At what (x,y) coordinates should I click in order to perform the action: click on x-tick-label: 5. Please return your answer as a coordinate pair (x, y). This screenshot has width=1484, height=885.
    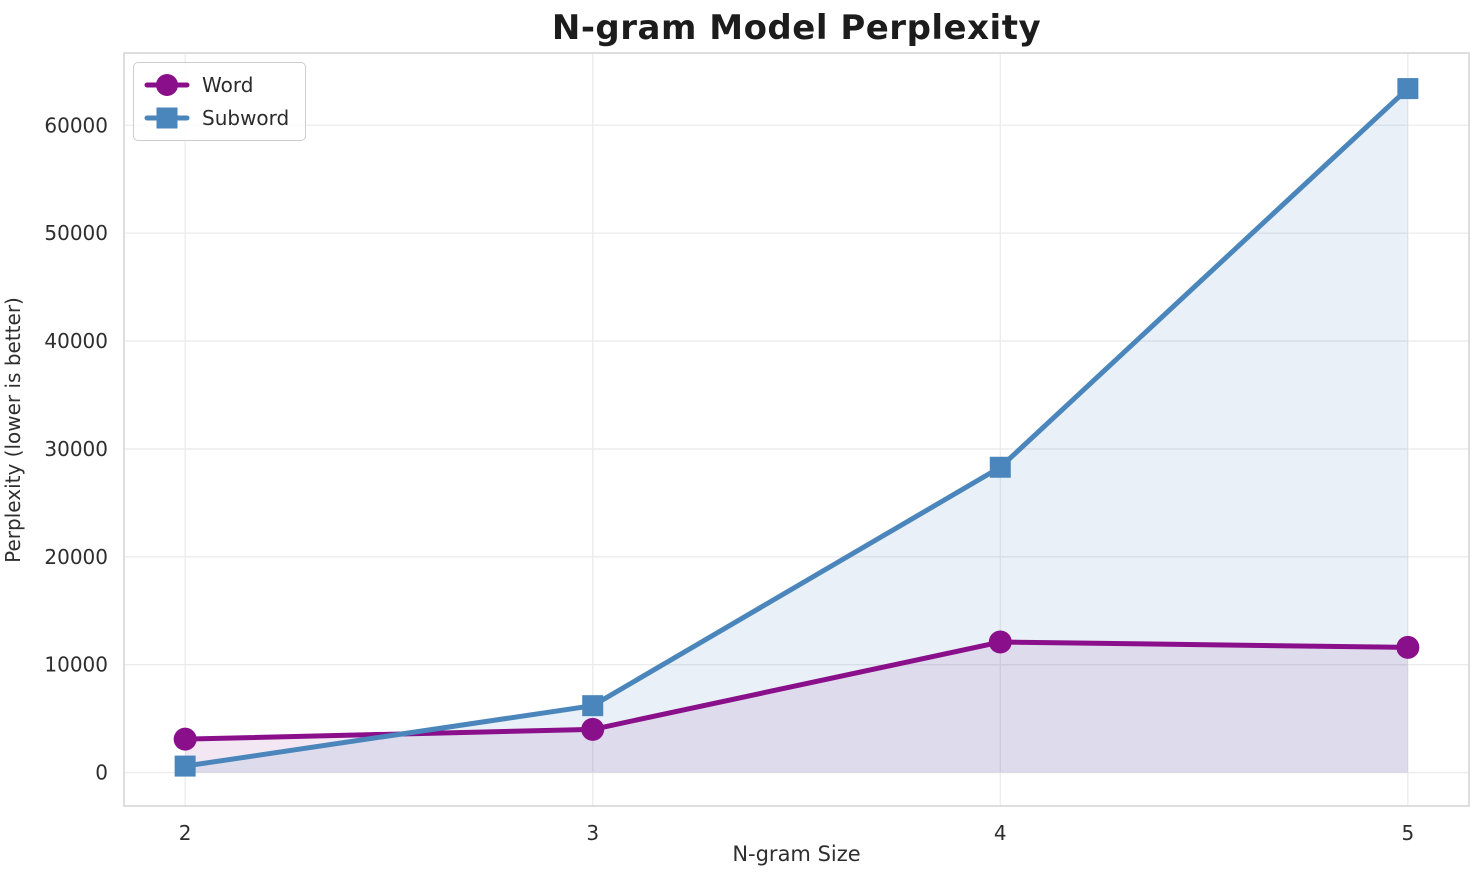
    Looking at the image, I should click on (1407, 833).